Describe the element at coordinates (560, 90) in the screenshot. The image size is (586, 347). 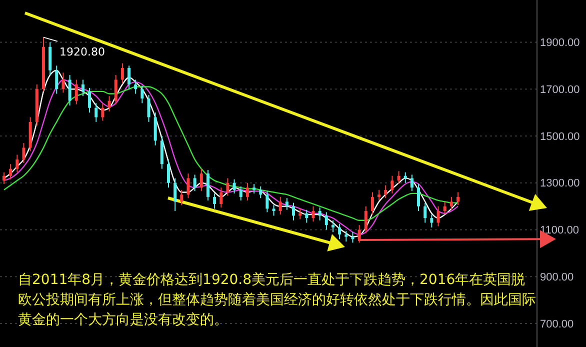
I see `y-tick-label: 1700.00` at that location.